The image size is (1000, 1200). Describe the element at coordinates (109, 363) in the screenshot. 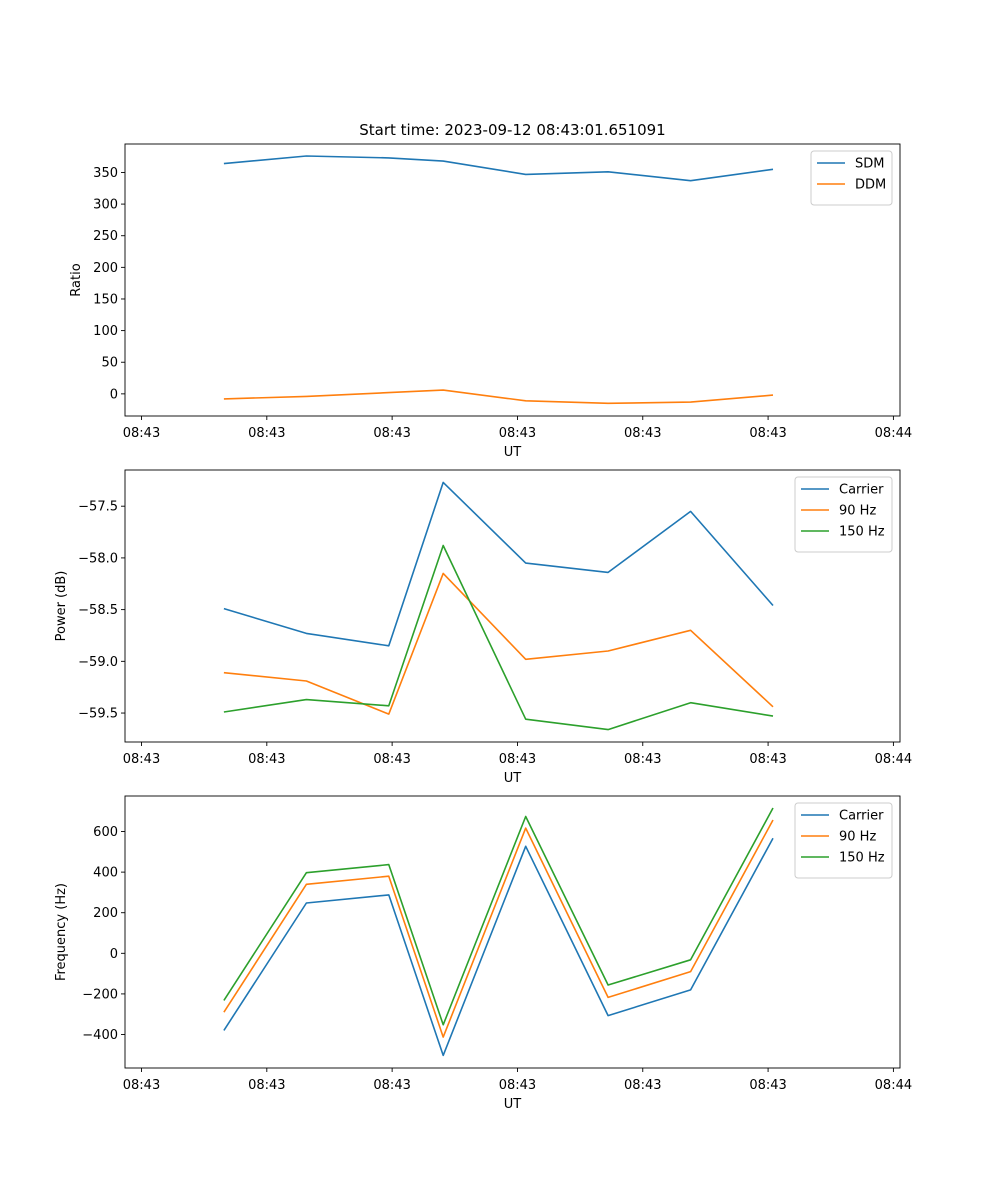

I see `y-tick-label: 50` at that location.